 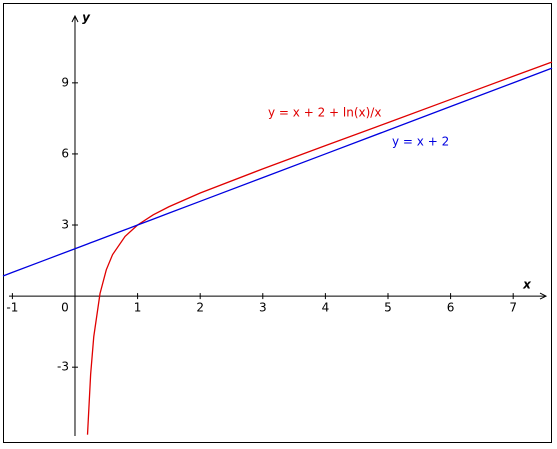 I want to click on y-tick-label: 9, so click(x=65, y=82).